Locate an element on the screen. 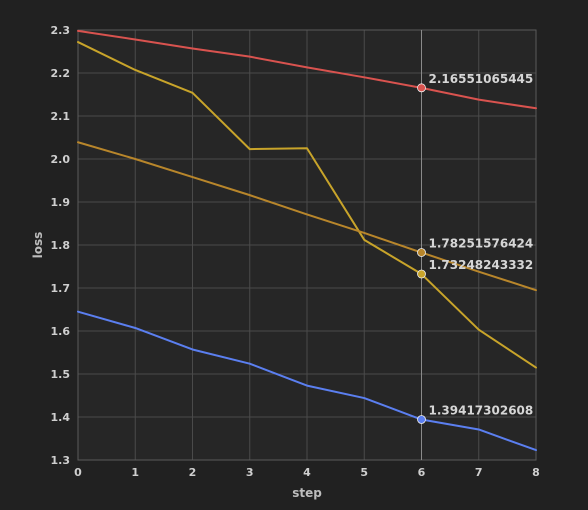 This screenshot has width=588, height=510. hover-value-label-1: 1.73248243332 is located at coordinates (481, 265).